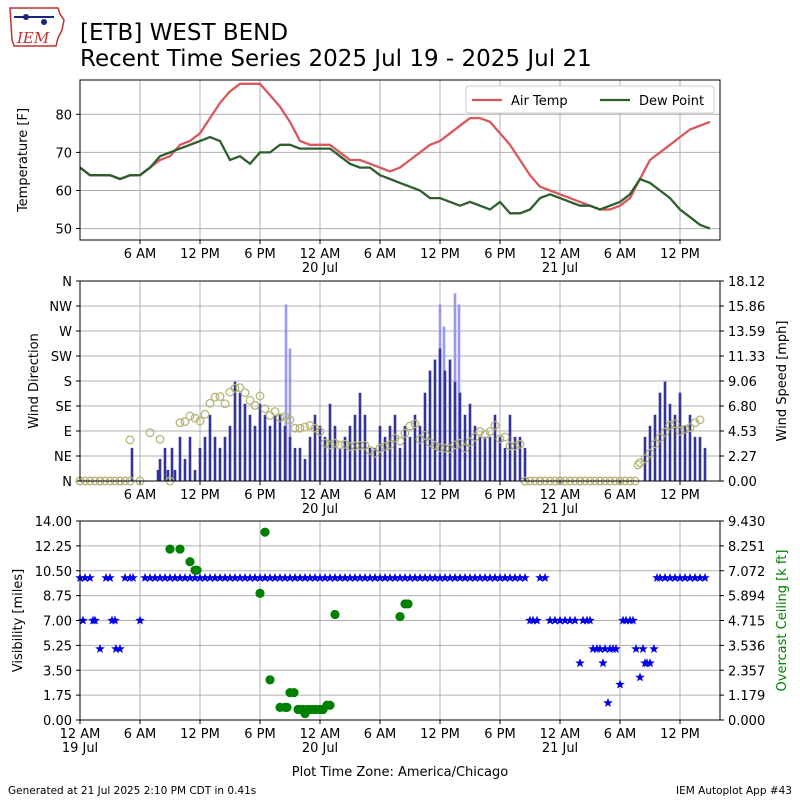 Image resolution: width=800 pixels, height=800 pixels. What do you see at coordinates (57, 597) in the screenshot?
I see `visibility-tick-label: 8.75` at bounding box center [57, 597].